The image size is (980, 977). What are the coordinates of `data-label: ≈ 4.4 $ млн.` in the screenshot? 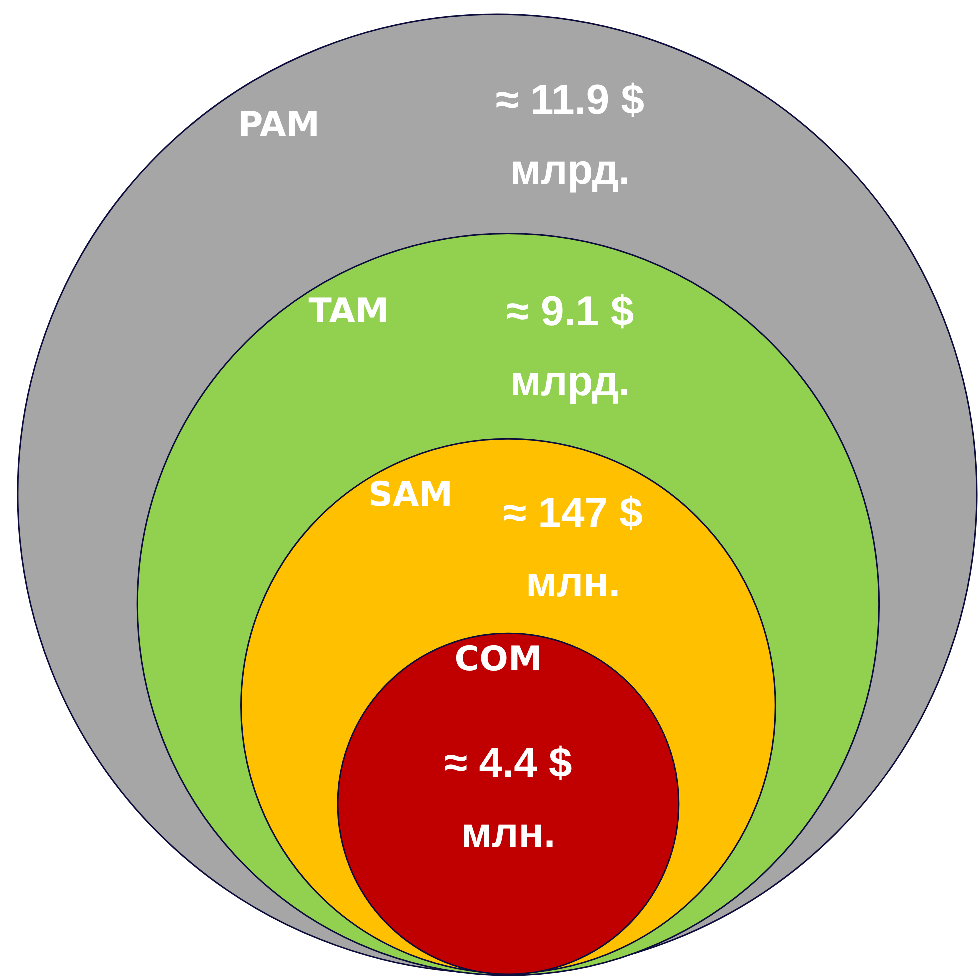 It's located at (508, 797).